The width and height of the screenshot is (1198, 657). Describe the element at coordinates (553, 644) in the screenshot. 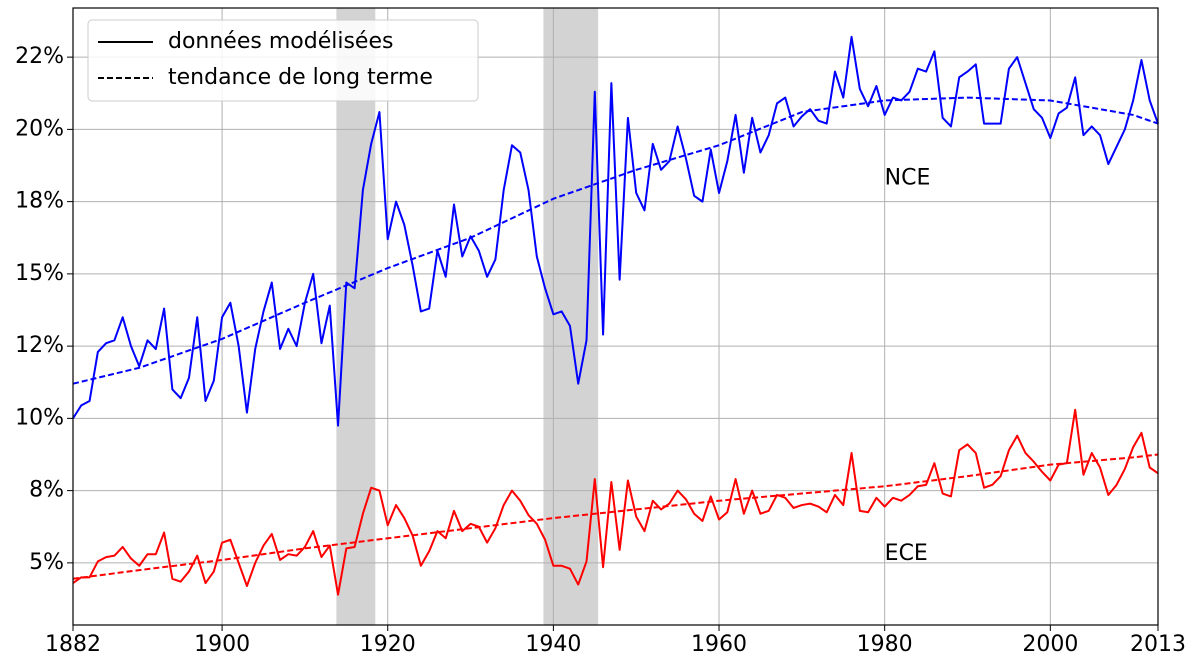

I see `x-tick-label: 1940` at that location.